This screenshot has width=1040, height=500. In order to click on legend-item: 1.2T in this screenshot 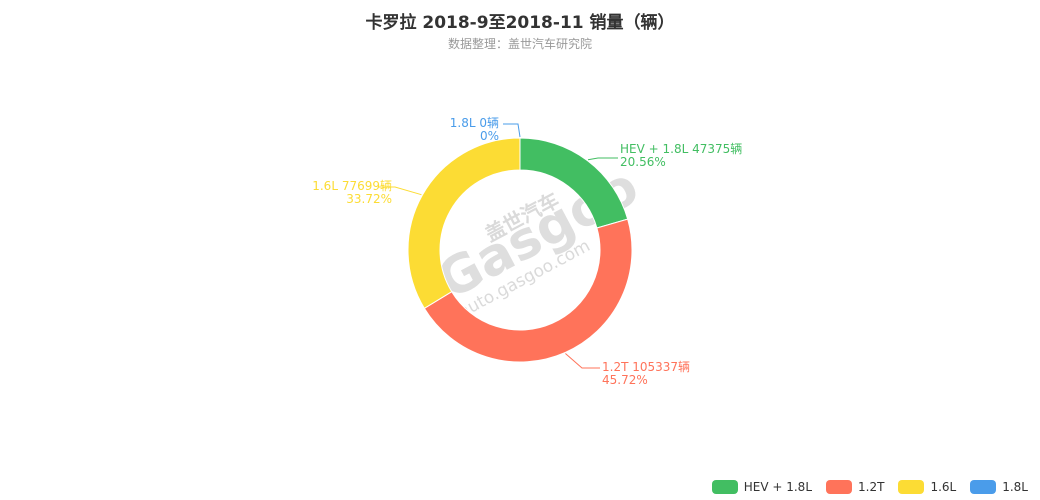, I will do `click(855, 487)`.